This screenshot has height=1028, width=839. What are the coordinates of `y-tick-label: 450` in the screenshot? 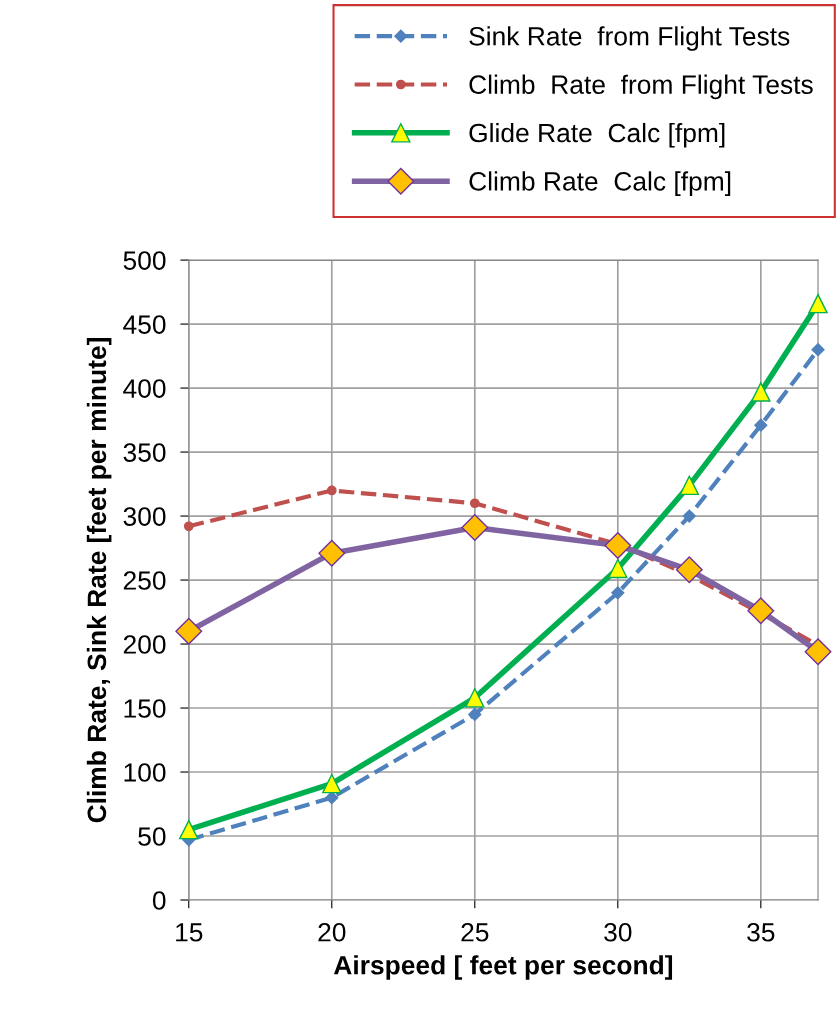 It's located at (144, 324).